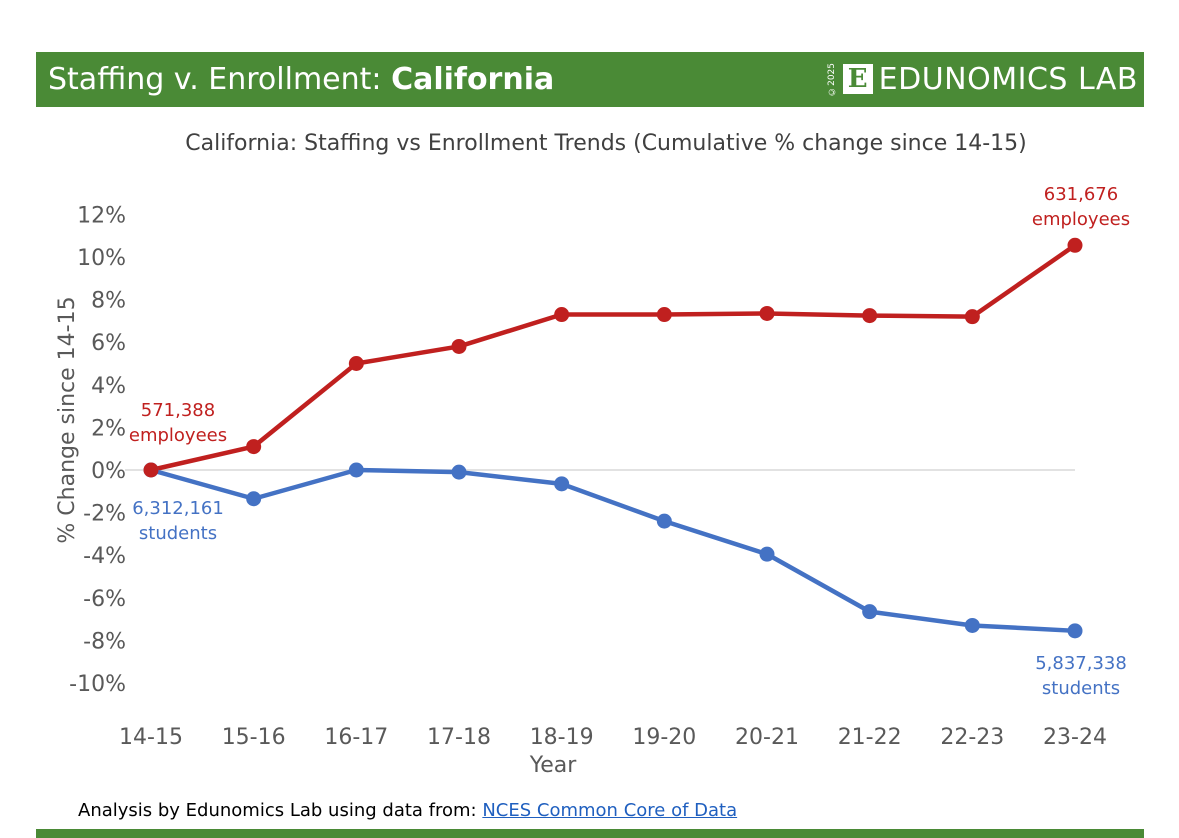 The image size is (1179, 838). What do you see at coordinates (610, 810) in the screenshot?
I see `data-source-link: NCES Common Core of Data` at bounding box center [610, 810].